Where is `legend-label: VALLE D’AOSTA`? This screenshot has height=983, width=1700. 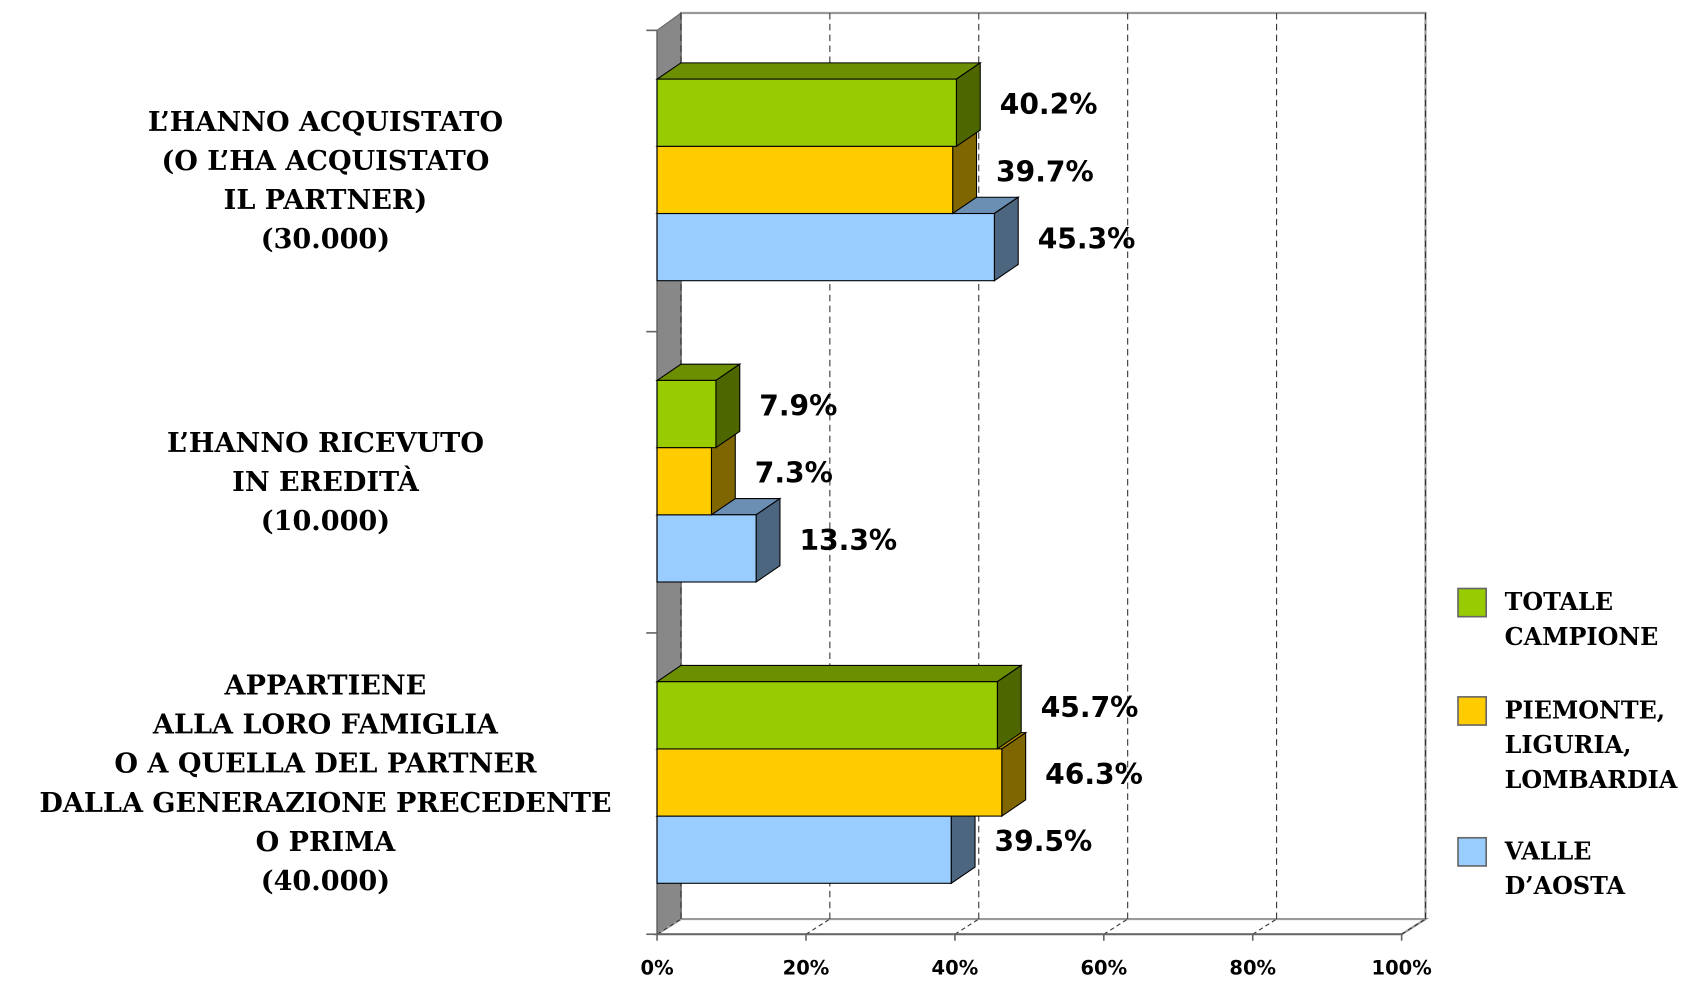 legend-label: VALLE D’AOSTA is located at coordinates (1565, 869).